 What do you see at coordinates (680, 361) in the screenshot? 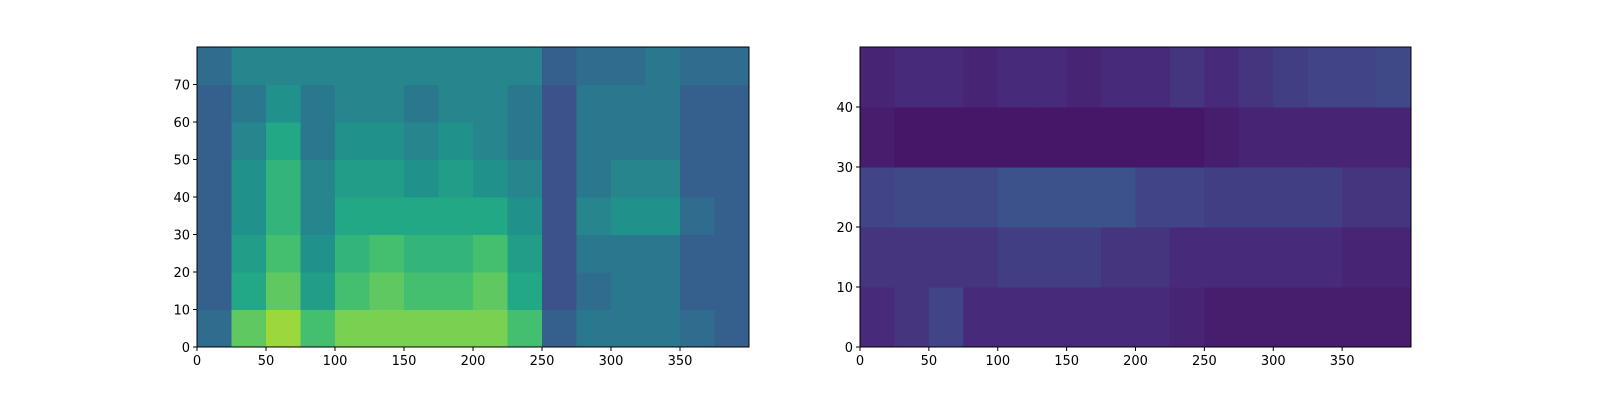
I see `x-tick-label: 350` at bounding box center [680, 361].